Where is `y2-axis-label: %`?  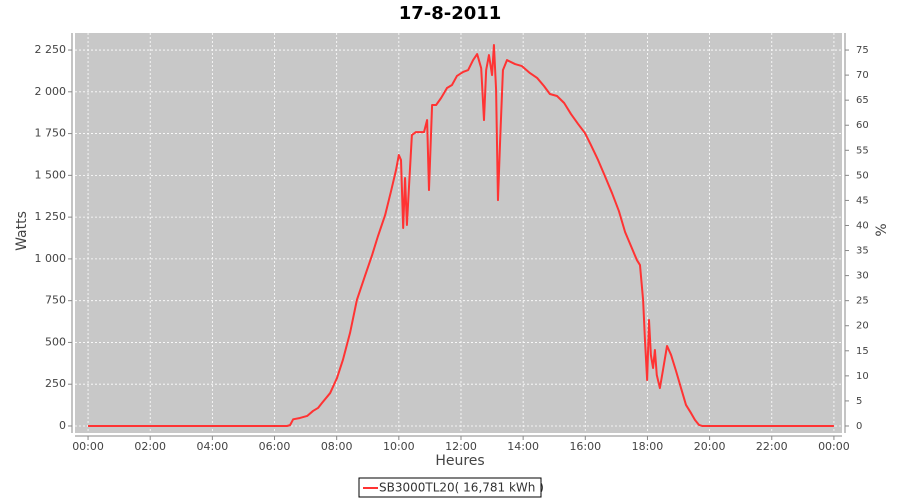
y2-axis-label: % is located at coordinates (882, 229).